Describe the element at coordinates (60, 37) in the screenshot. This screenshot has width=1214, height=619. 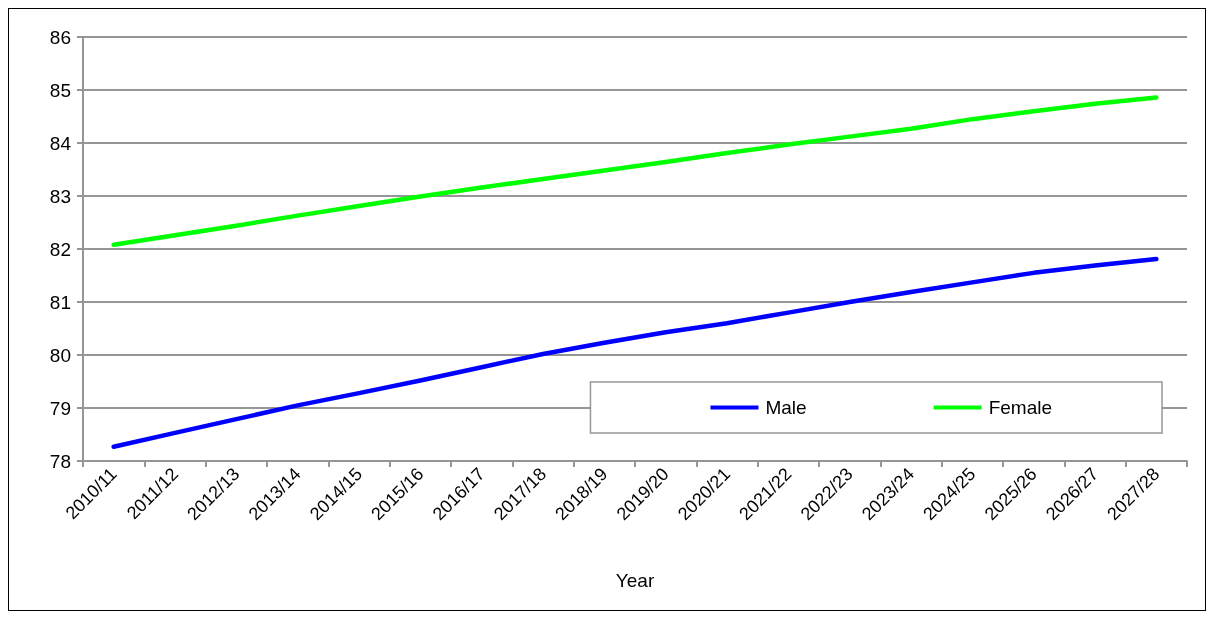
I see `y-tick-label: 86` at that location.